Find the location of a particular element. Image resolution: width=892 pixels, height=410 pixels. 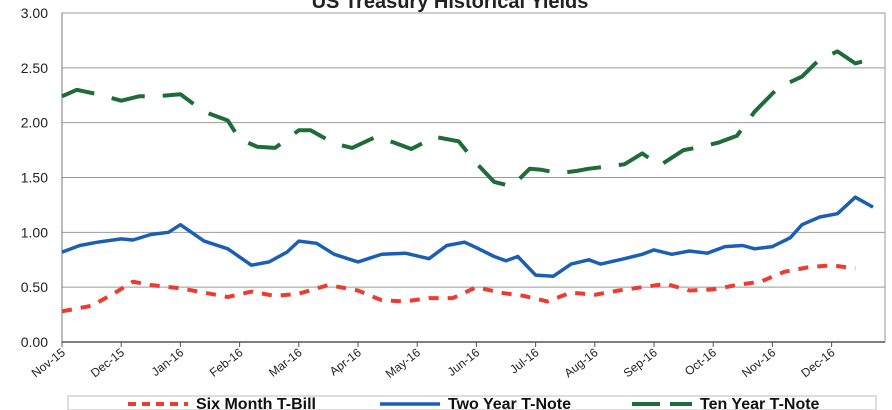

y-tick-label: 0.50 is located at coordinates (34, 287).